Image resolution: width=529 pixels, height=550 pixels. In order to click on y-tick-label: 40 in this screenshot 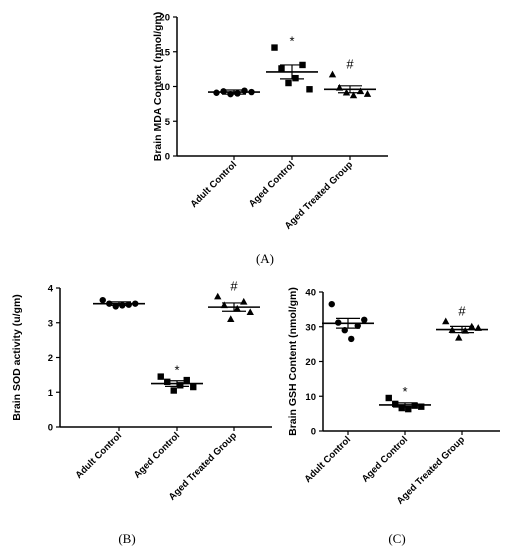, I will do `click(310, 293)`.